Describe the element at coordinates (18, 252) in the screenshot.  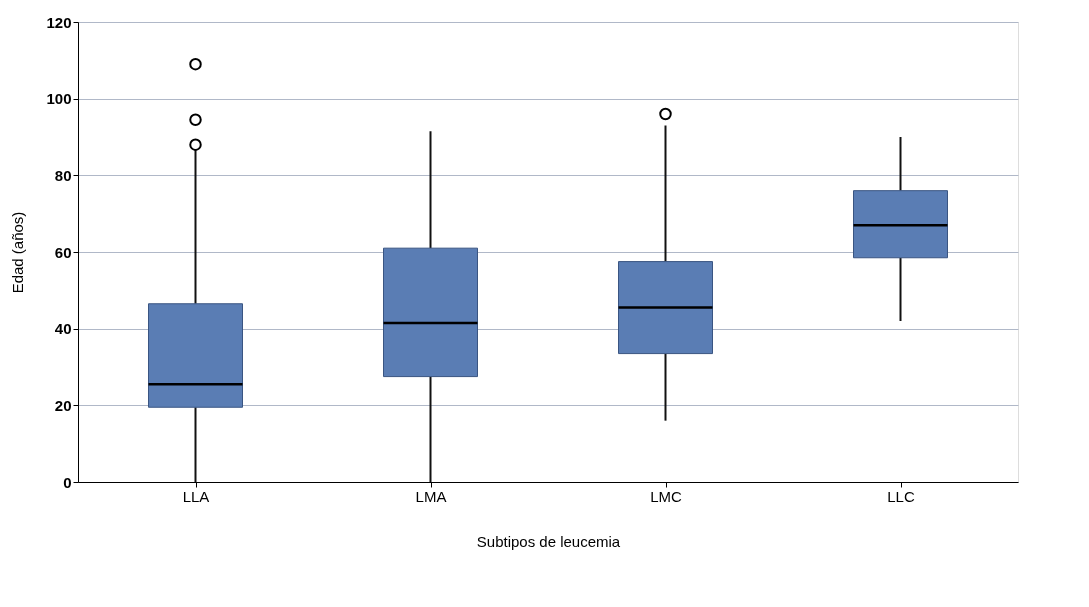
I see `y-axis-title: Edad (años)` at that location.